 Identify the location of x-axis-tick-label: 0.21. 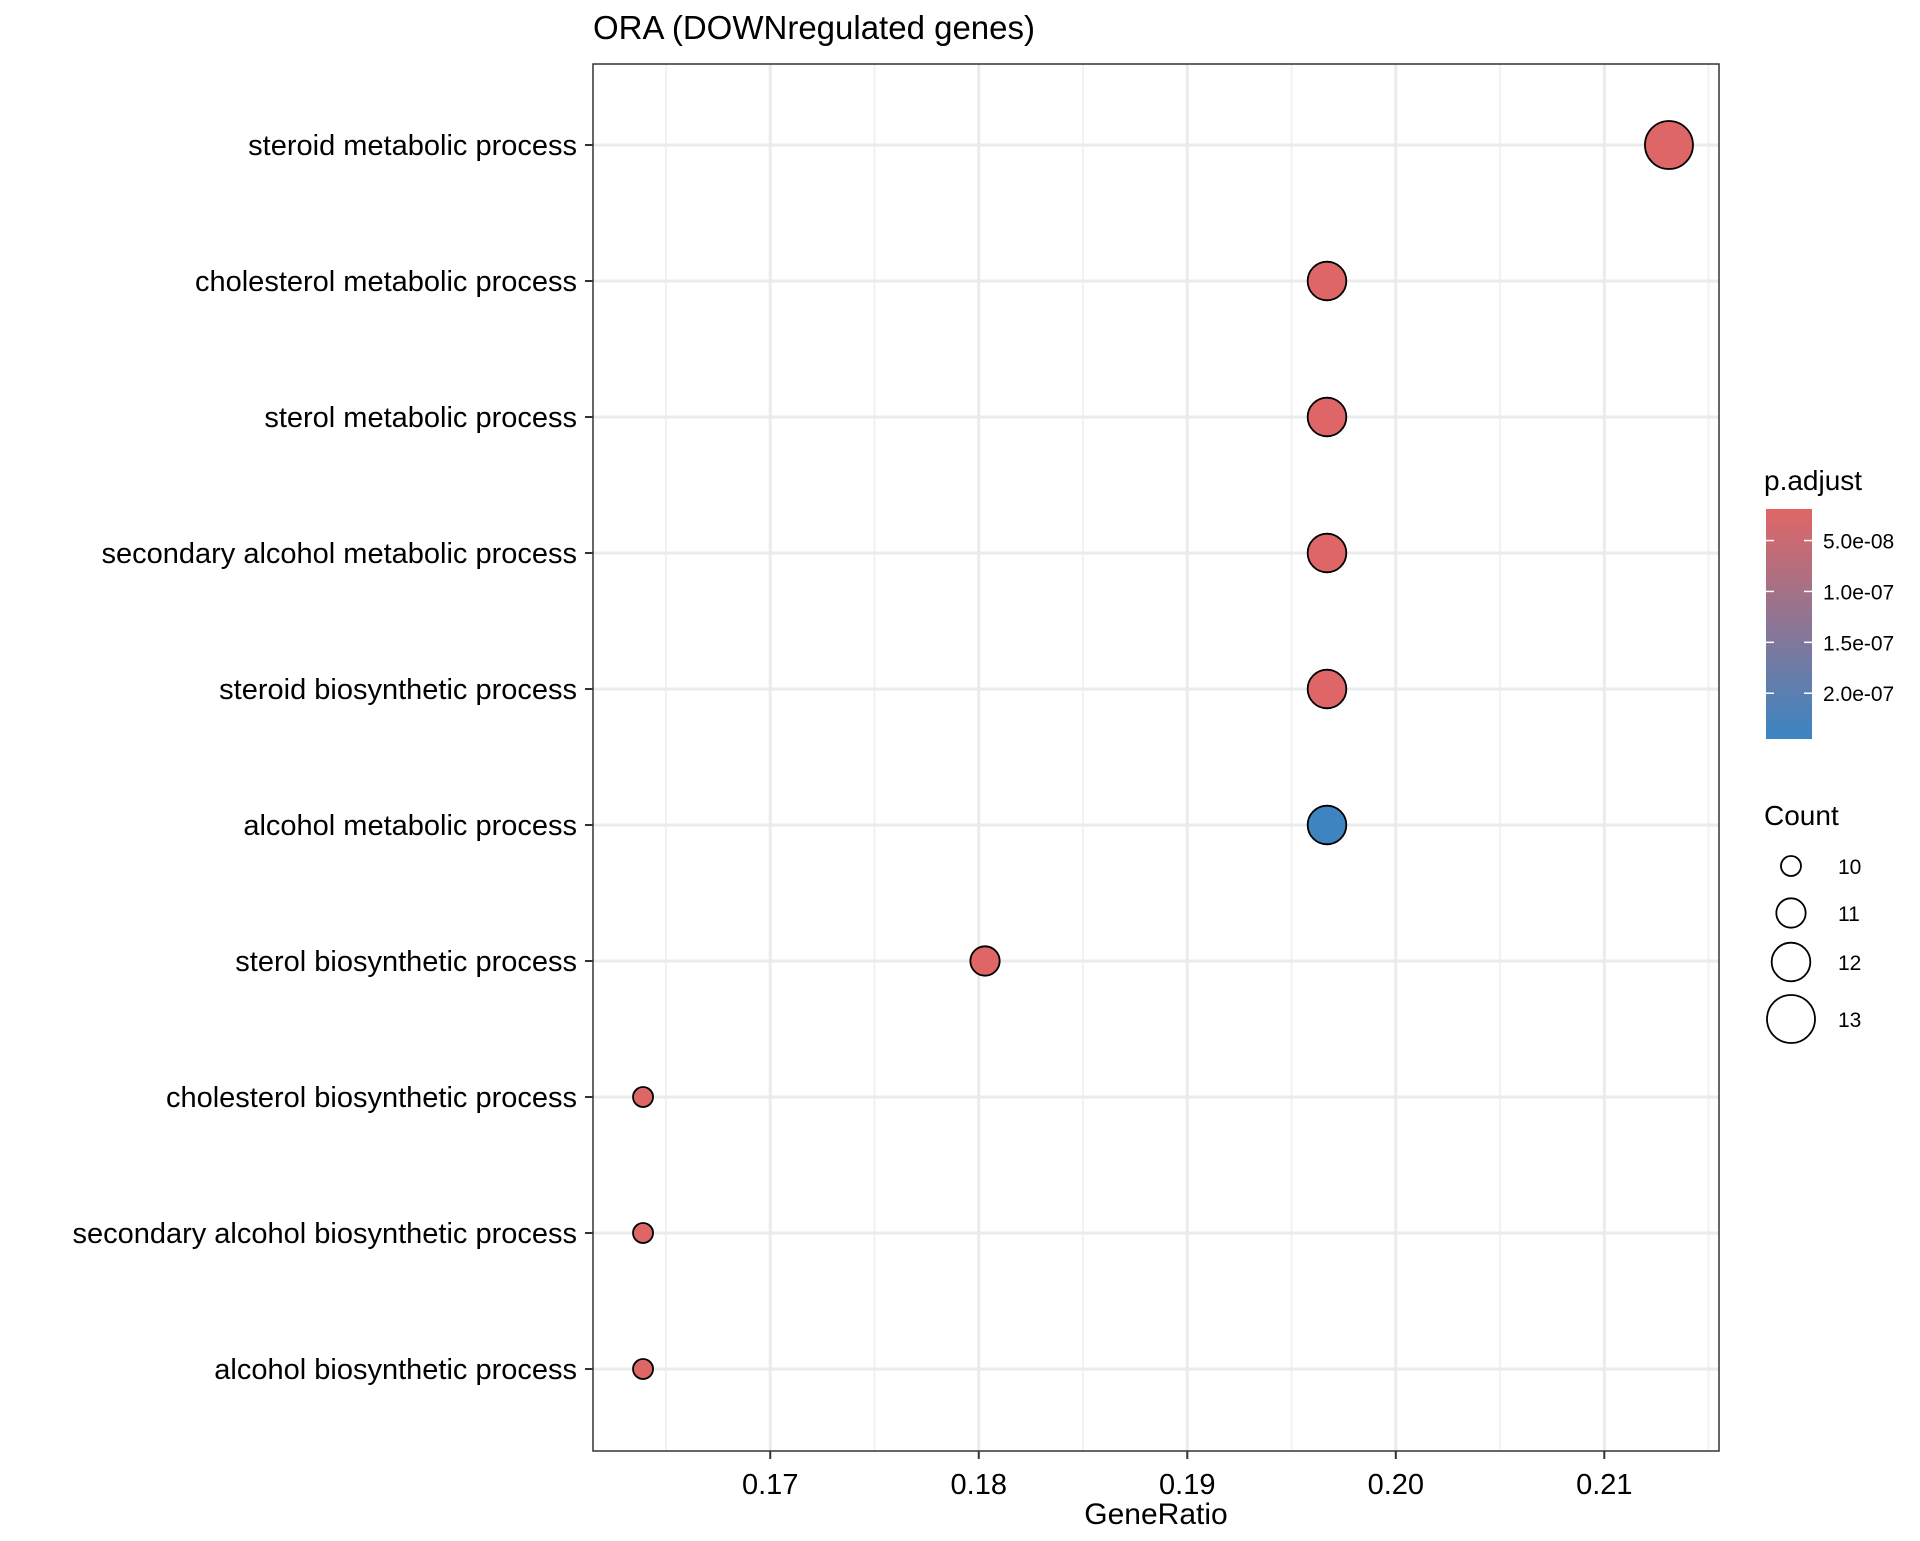
(1604, 1485).